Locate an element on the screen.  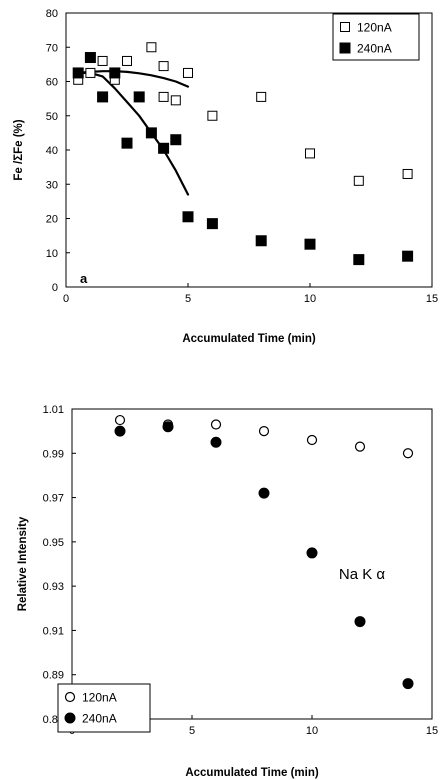
chart-a-x-axis-title: Accumulated Time (min) is located at coordinates (249, 339).